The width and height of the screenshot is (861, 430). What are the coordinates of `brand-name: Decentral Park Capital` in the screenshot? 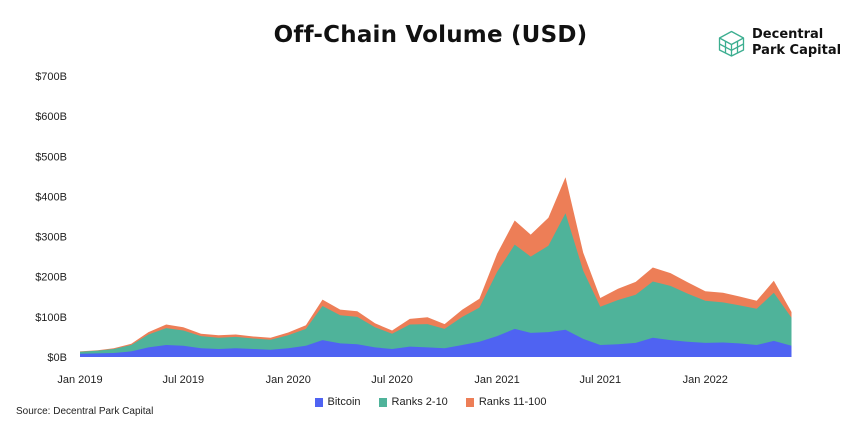 It's located at (796, 43).